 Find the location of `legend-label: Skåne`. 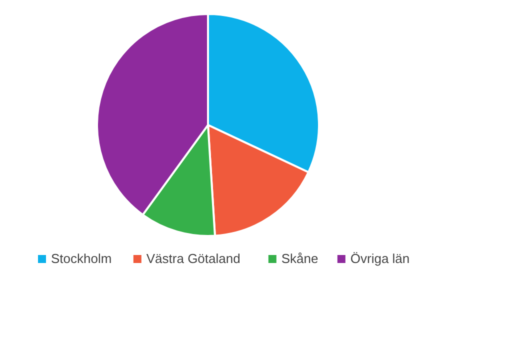

legend-label: Skåne is located at coordinates (299, 258).